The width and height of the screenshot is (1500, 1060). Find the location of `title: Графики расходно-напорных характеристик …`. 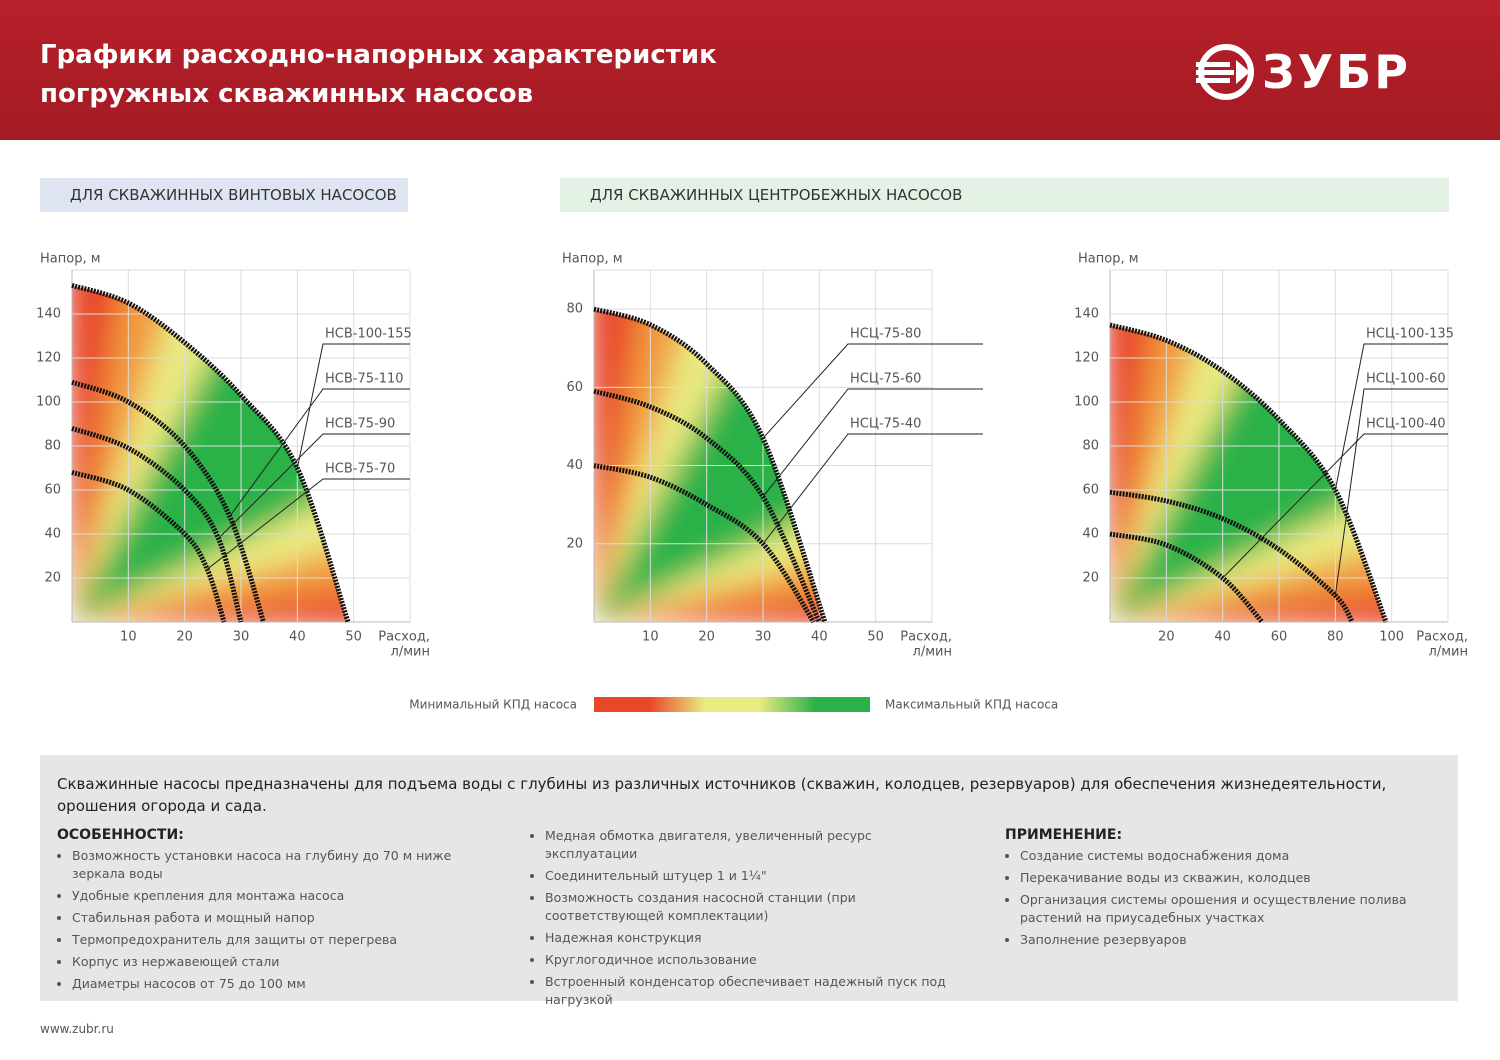

title: Графики расходно-напорных характеристик … is located at coordinates (378, 75).